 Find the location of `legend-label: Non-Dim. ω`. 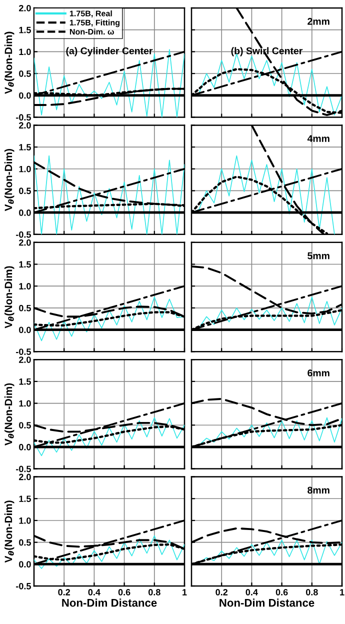

legend-label: Non-Dim. ω is located at coordinates (92, 31).